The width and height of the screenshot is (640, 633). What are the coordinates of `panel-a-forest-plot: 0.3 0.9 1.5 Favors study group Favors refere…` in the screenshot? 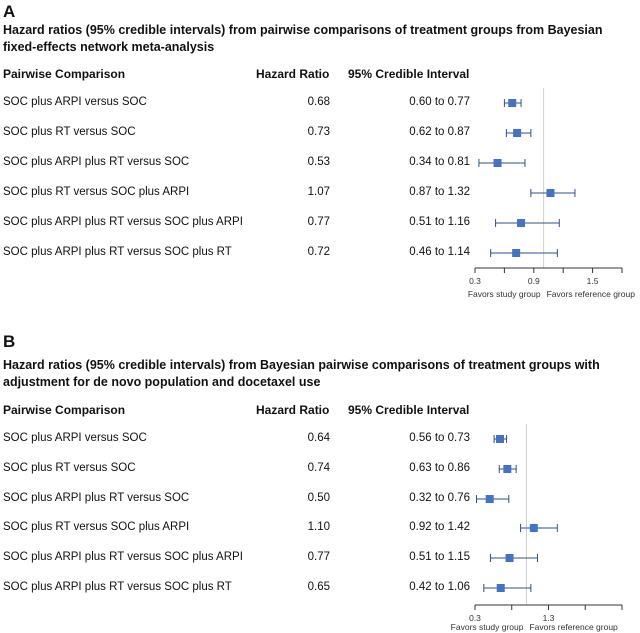 It's located at (552, 193).